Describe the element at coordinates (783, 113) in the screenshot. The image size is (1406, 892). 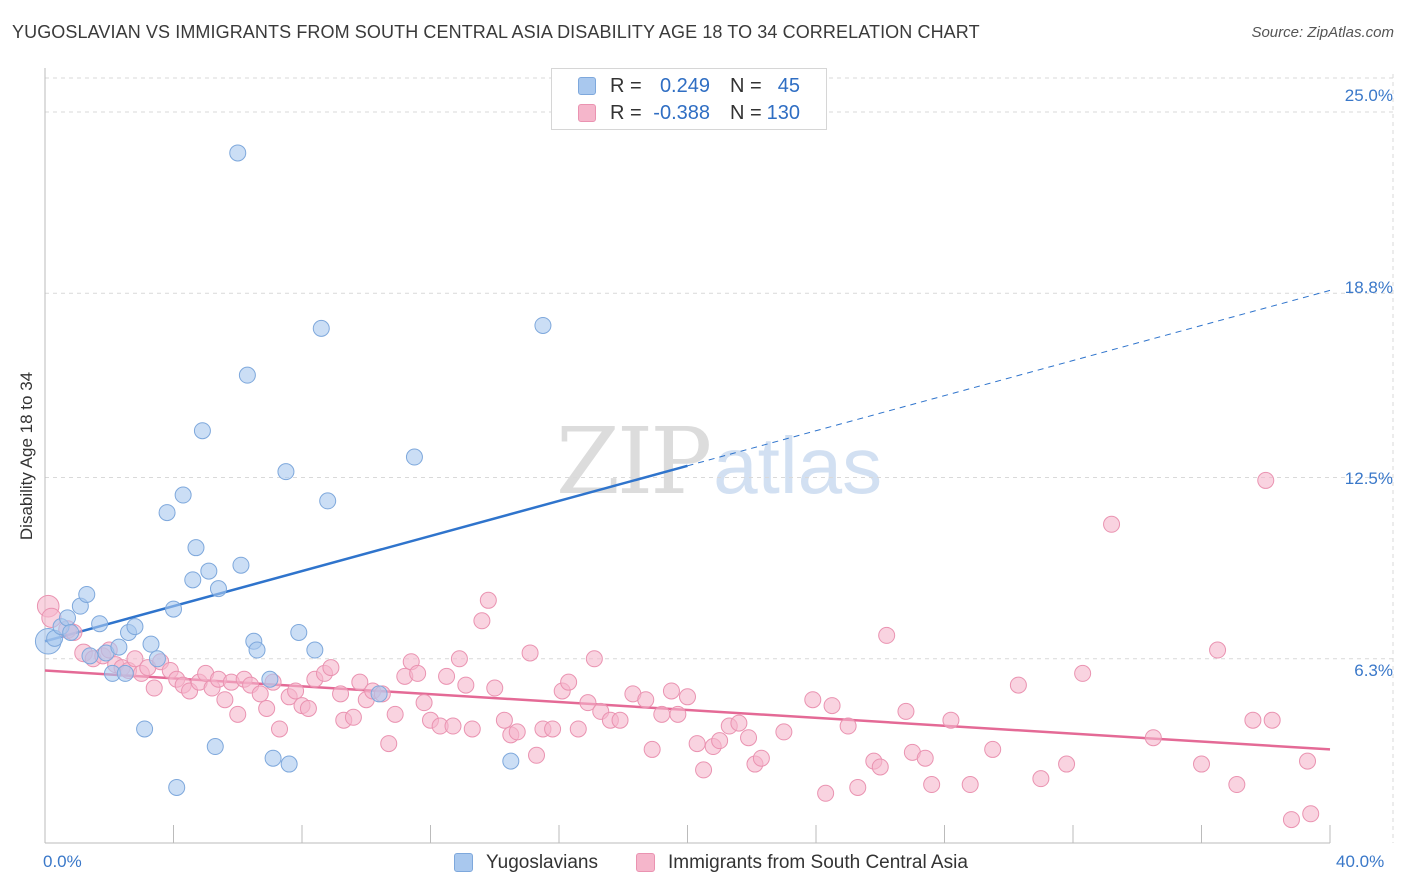
I see `n-value: 130` at that location.